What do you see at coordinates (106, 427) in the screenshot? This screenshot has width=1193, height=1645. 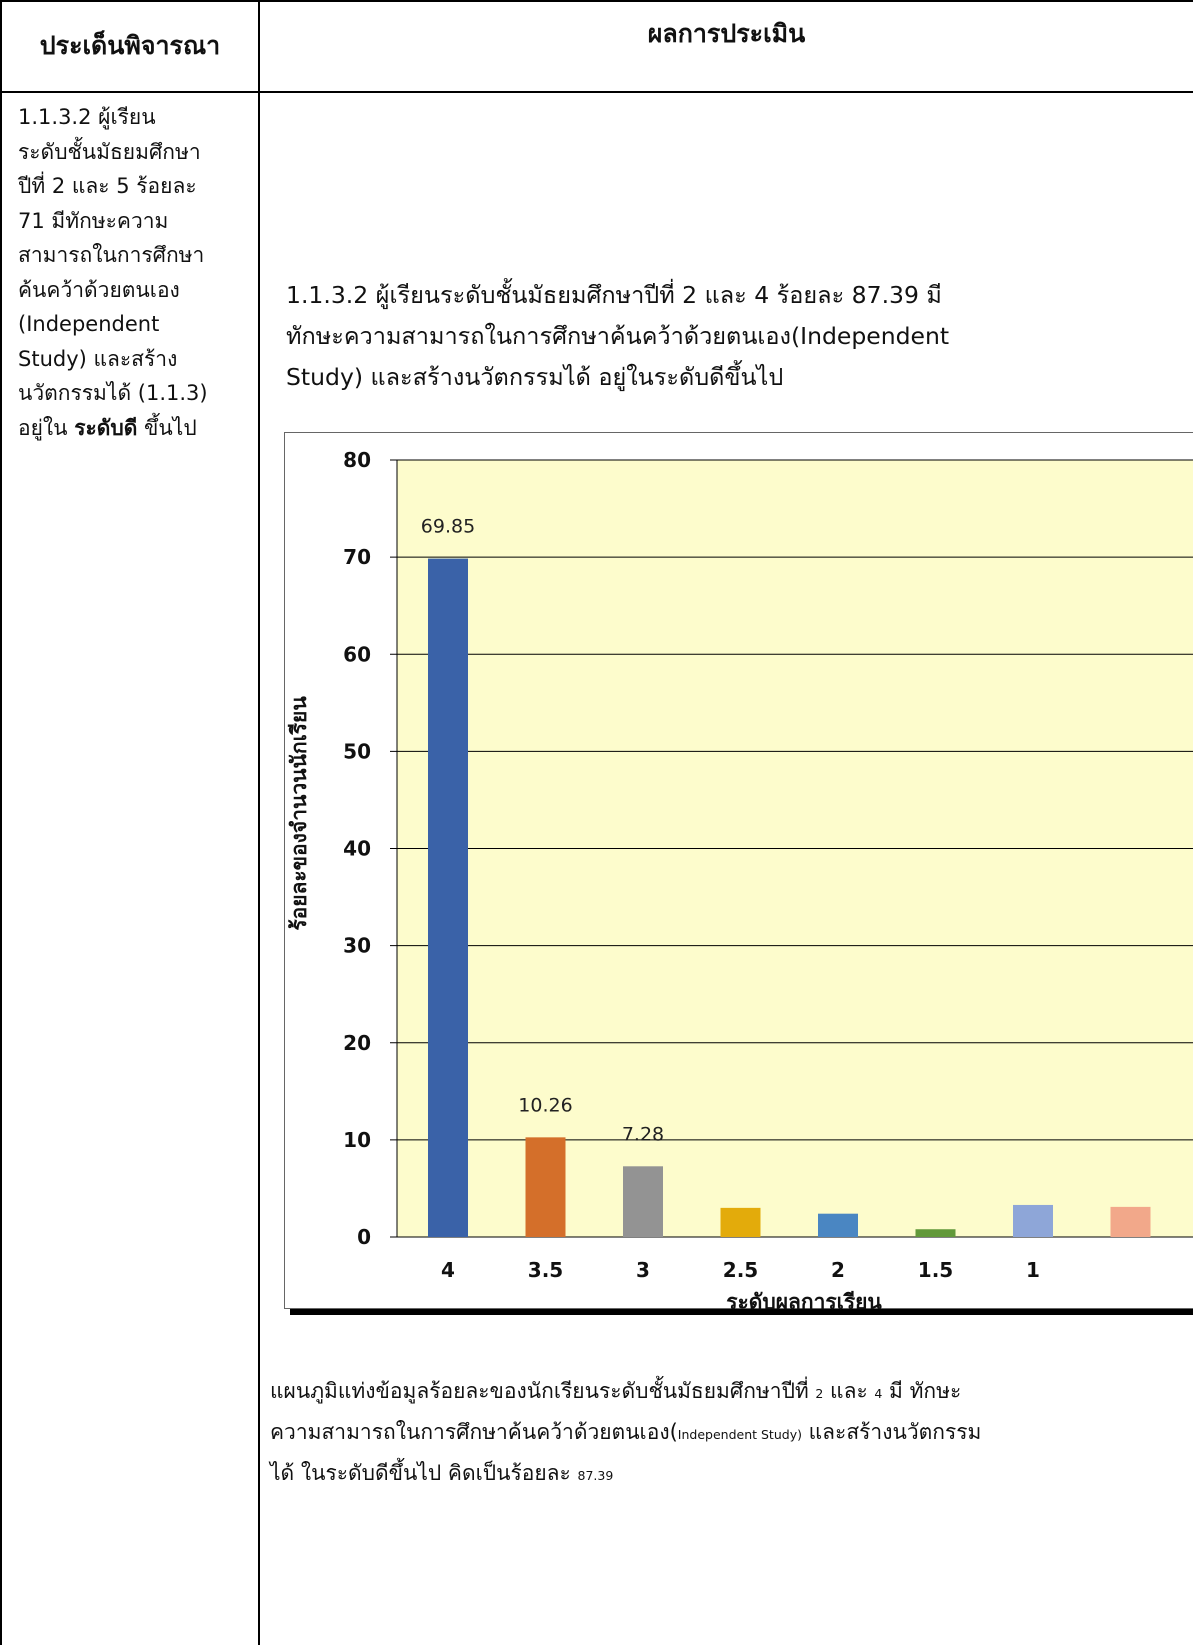 I see `criteria-level-bold: ระดับดี` at bounding box center [106, 427].